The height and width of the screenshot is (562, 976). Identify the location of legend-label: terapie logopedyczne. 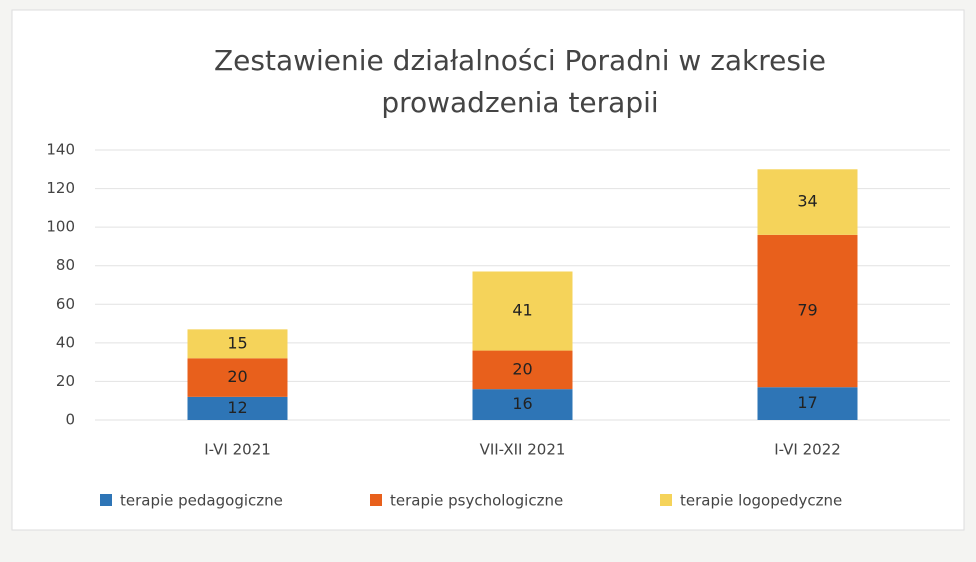
(761, 501).